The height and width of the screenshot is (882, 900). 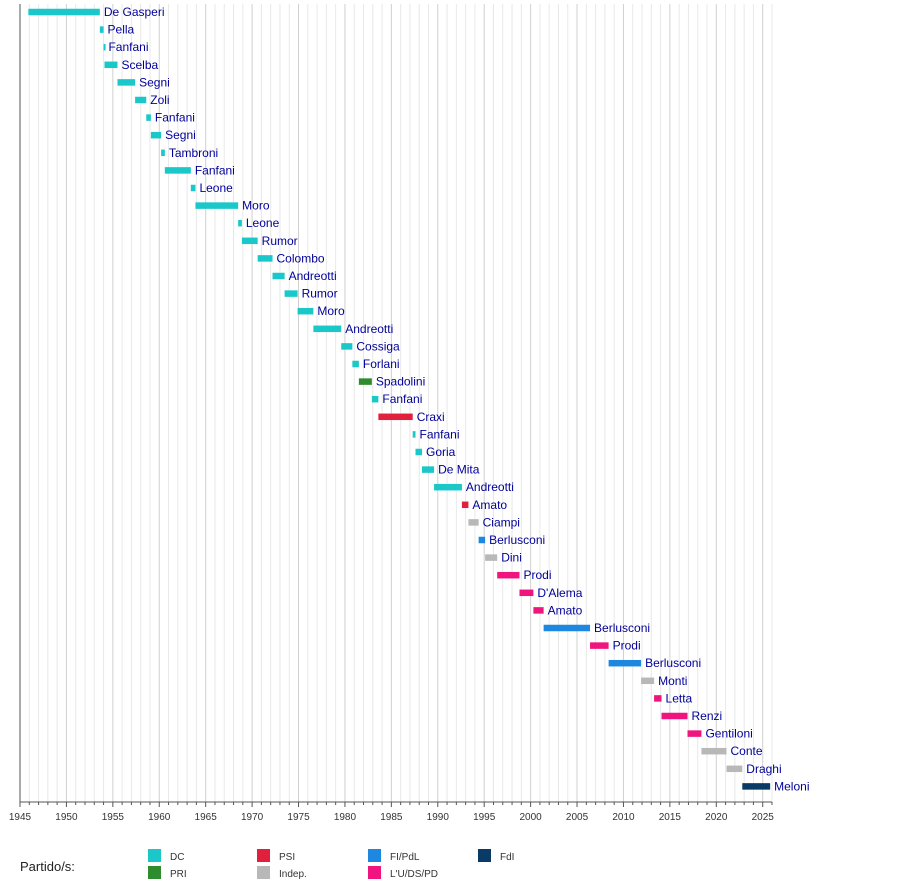 What do you see at coordinates (20, 817) in the screenshot?
I see `x-tick-label: 1945` at bounding box center [20, 817].